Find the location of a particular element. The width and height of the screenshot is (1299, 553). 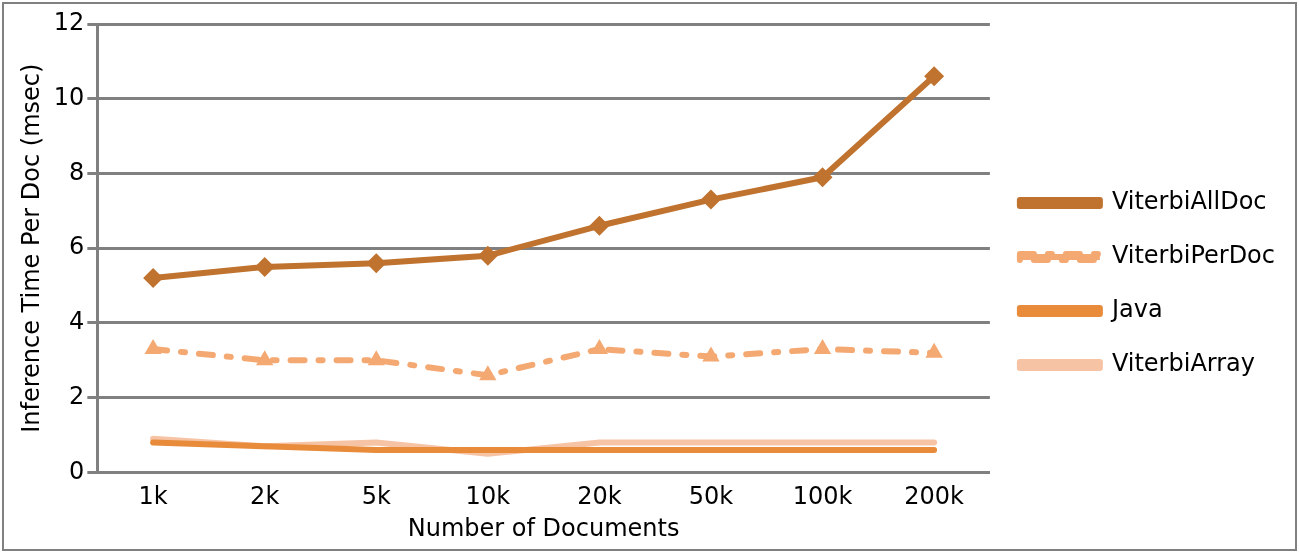

y-tick-label: 10 is located at coordinates (69, 96).